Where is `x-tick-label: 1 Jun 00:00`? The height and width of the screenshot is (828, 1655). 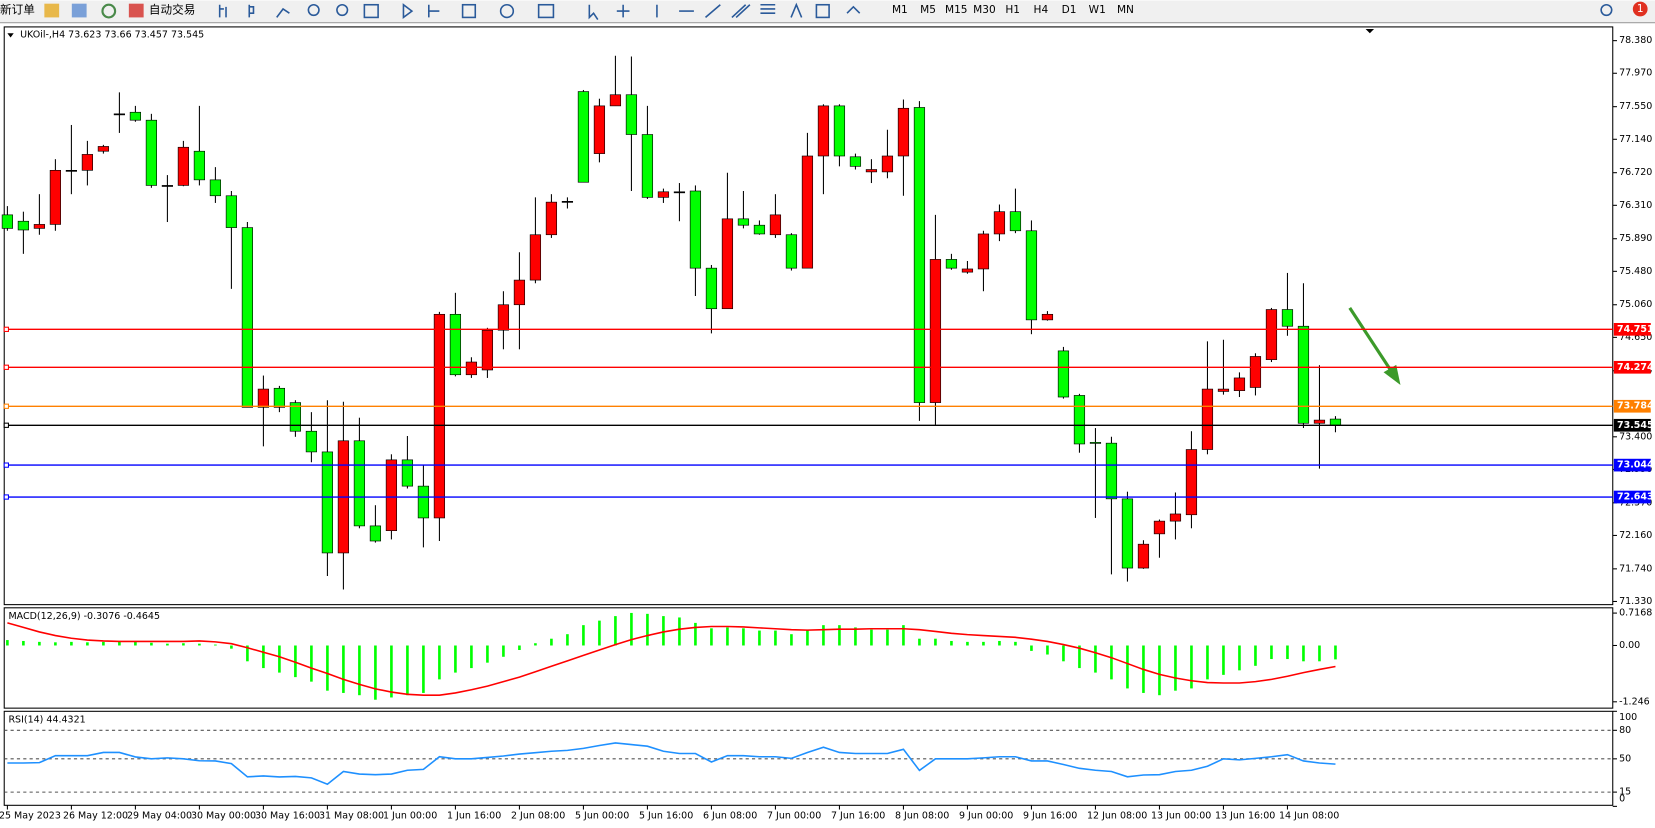 x-tick-label: 1 Jun 00:00 is located at coordinates (410, 815).